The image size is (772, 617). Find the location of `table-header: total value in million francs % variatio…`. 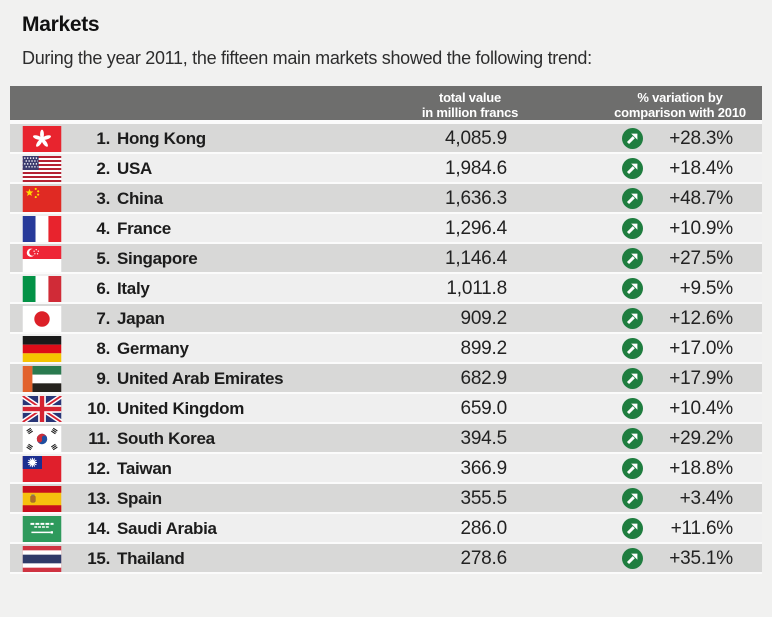

table-header: total value in million francs % variatio… is located at coordinates (386, 105).